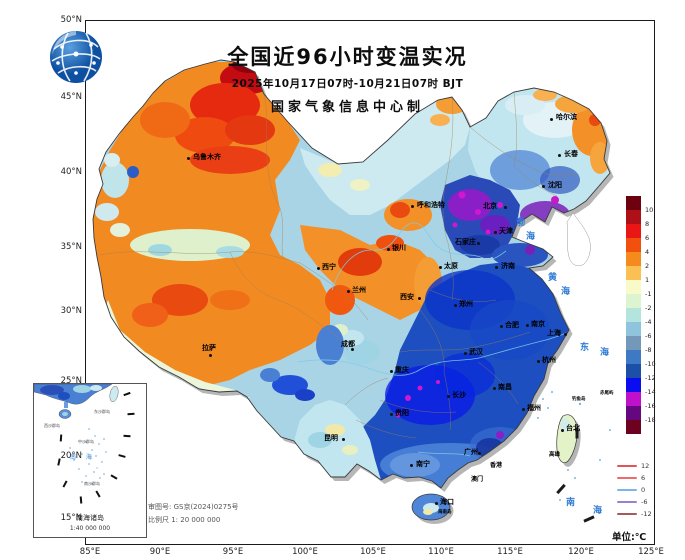 The height and width of the screenshot is (560, 685). I want to click on contour-legend-row: 0, so click(634, 490).